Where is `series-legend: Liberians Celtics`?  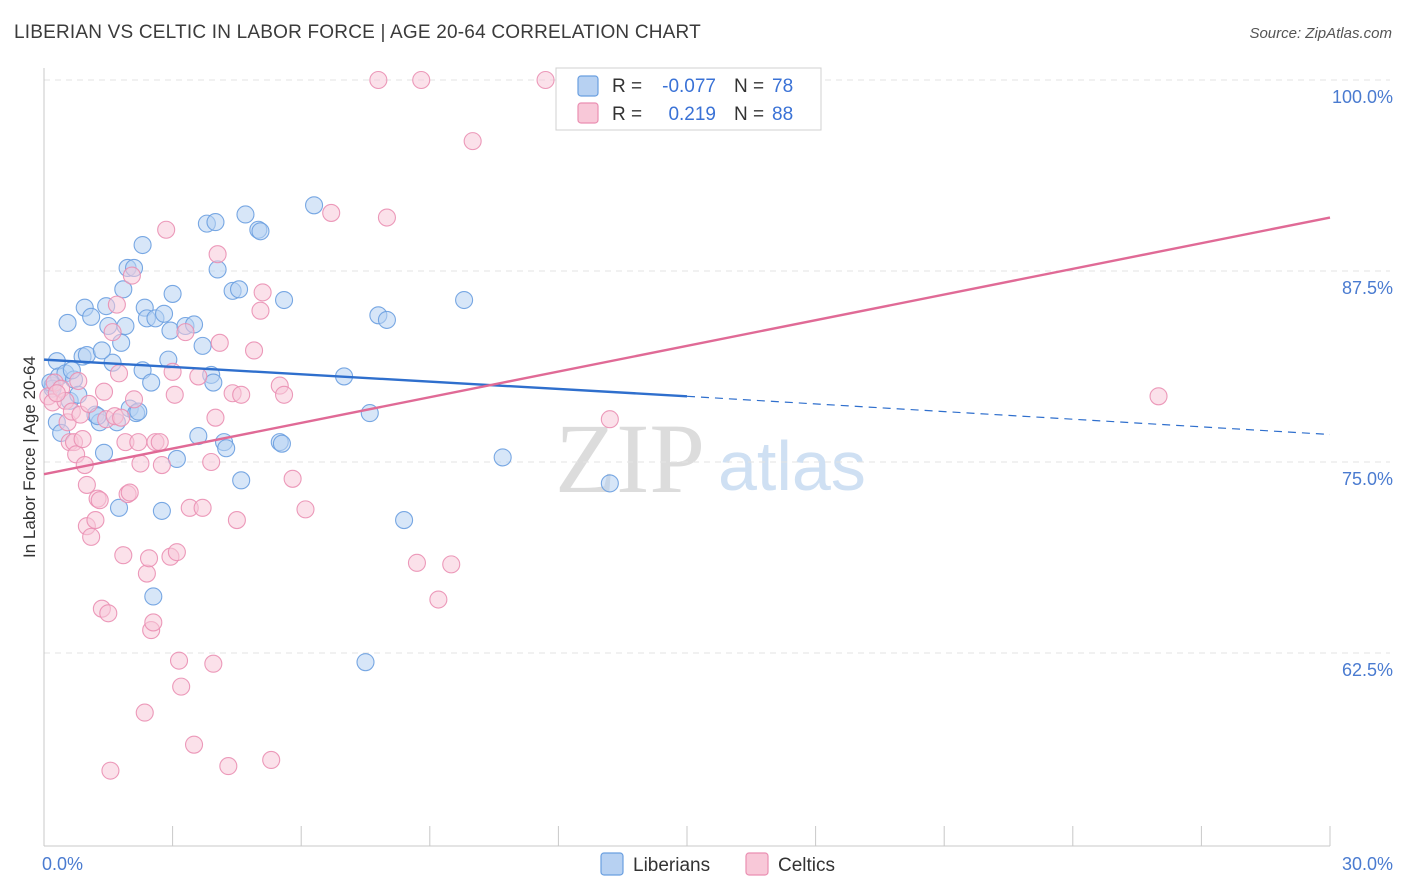 series-legend: Liberians Celtics is located at coordinates (717, 864).